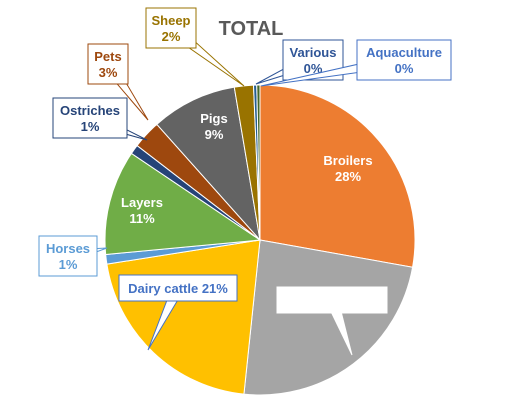 Image resolution: width=508 pixels, height=420 pixels. I want to click on pie-slice-aquaculture, so click(258, 162).